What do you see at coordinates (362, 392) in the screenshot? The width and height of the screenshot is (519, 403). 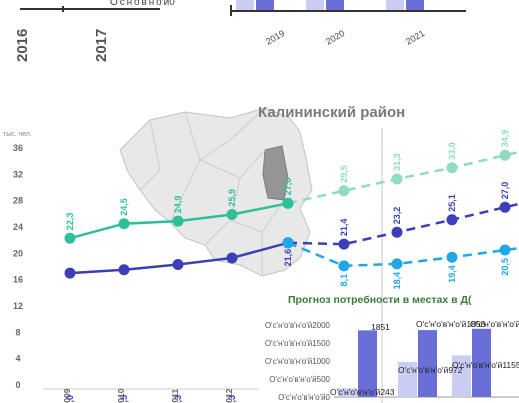 I see `inset-bar-label: О'с'н'о'в'н'о'й243` at bounding box center [362, 392].